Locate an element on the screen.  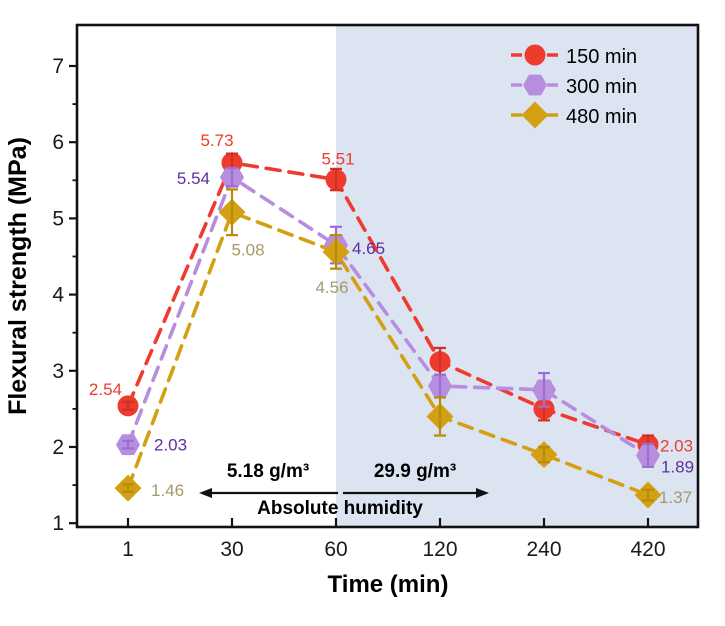
x-tick-label: 120 is located at coordinates (439, 549).